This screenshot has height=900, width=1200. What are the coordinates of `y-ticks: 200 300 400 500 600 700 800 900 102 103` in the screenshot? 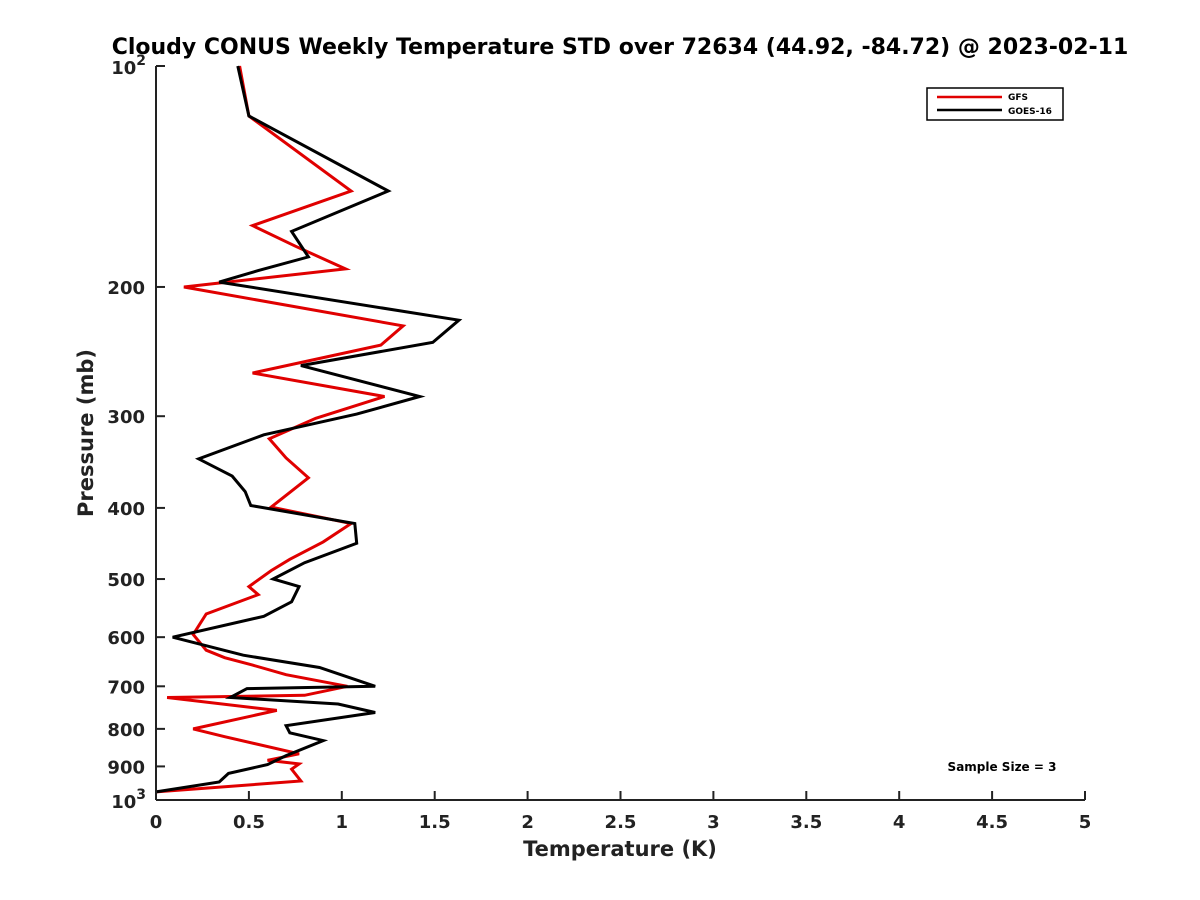 It's located at (136, 433).